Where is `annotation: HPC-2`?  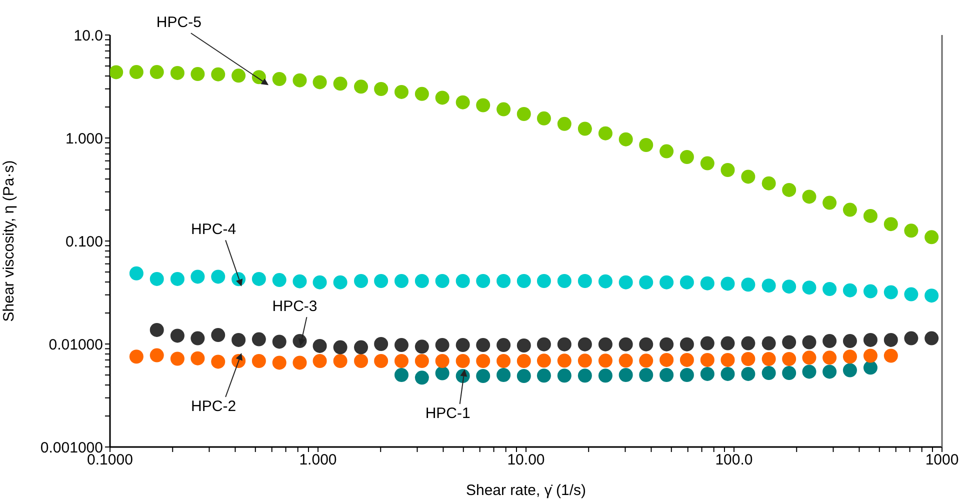
annotation: HPC-2 is located at coordinates (213, 406).